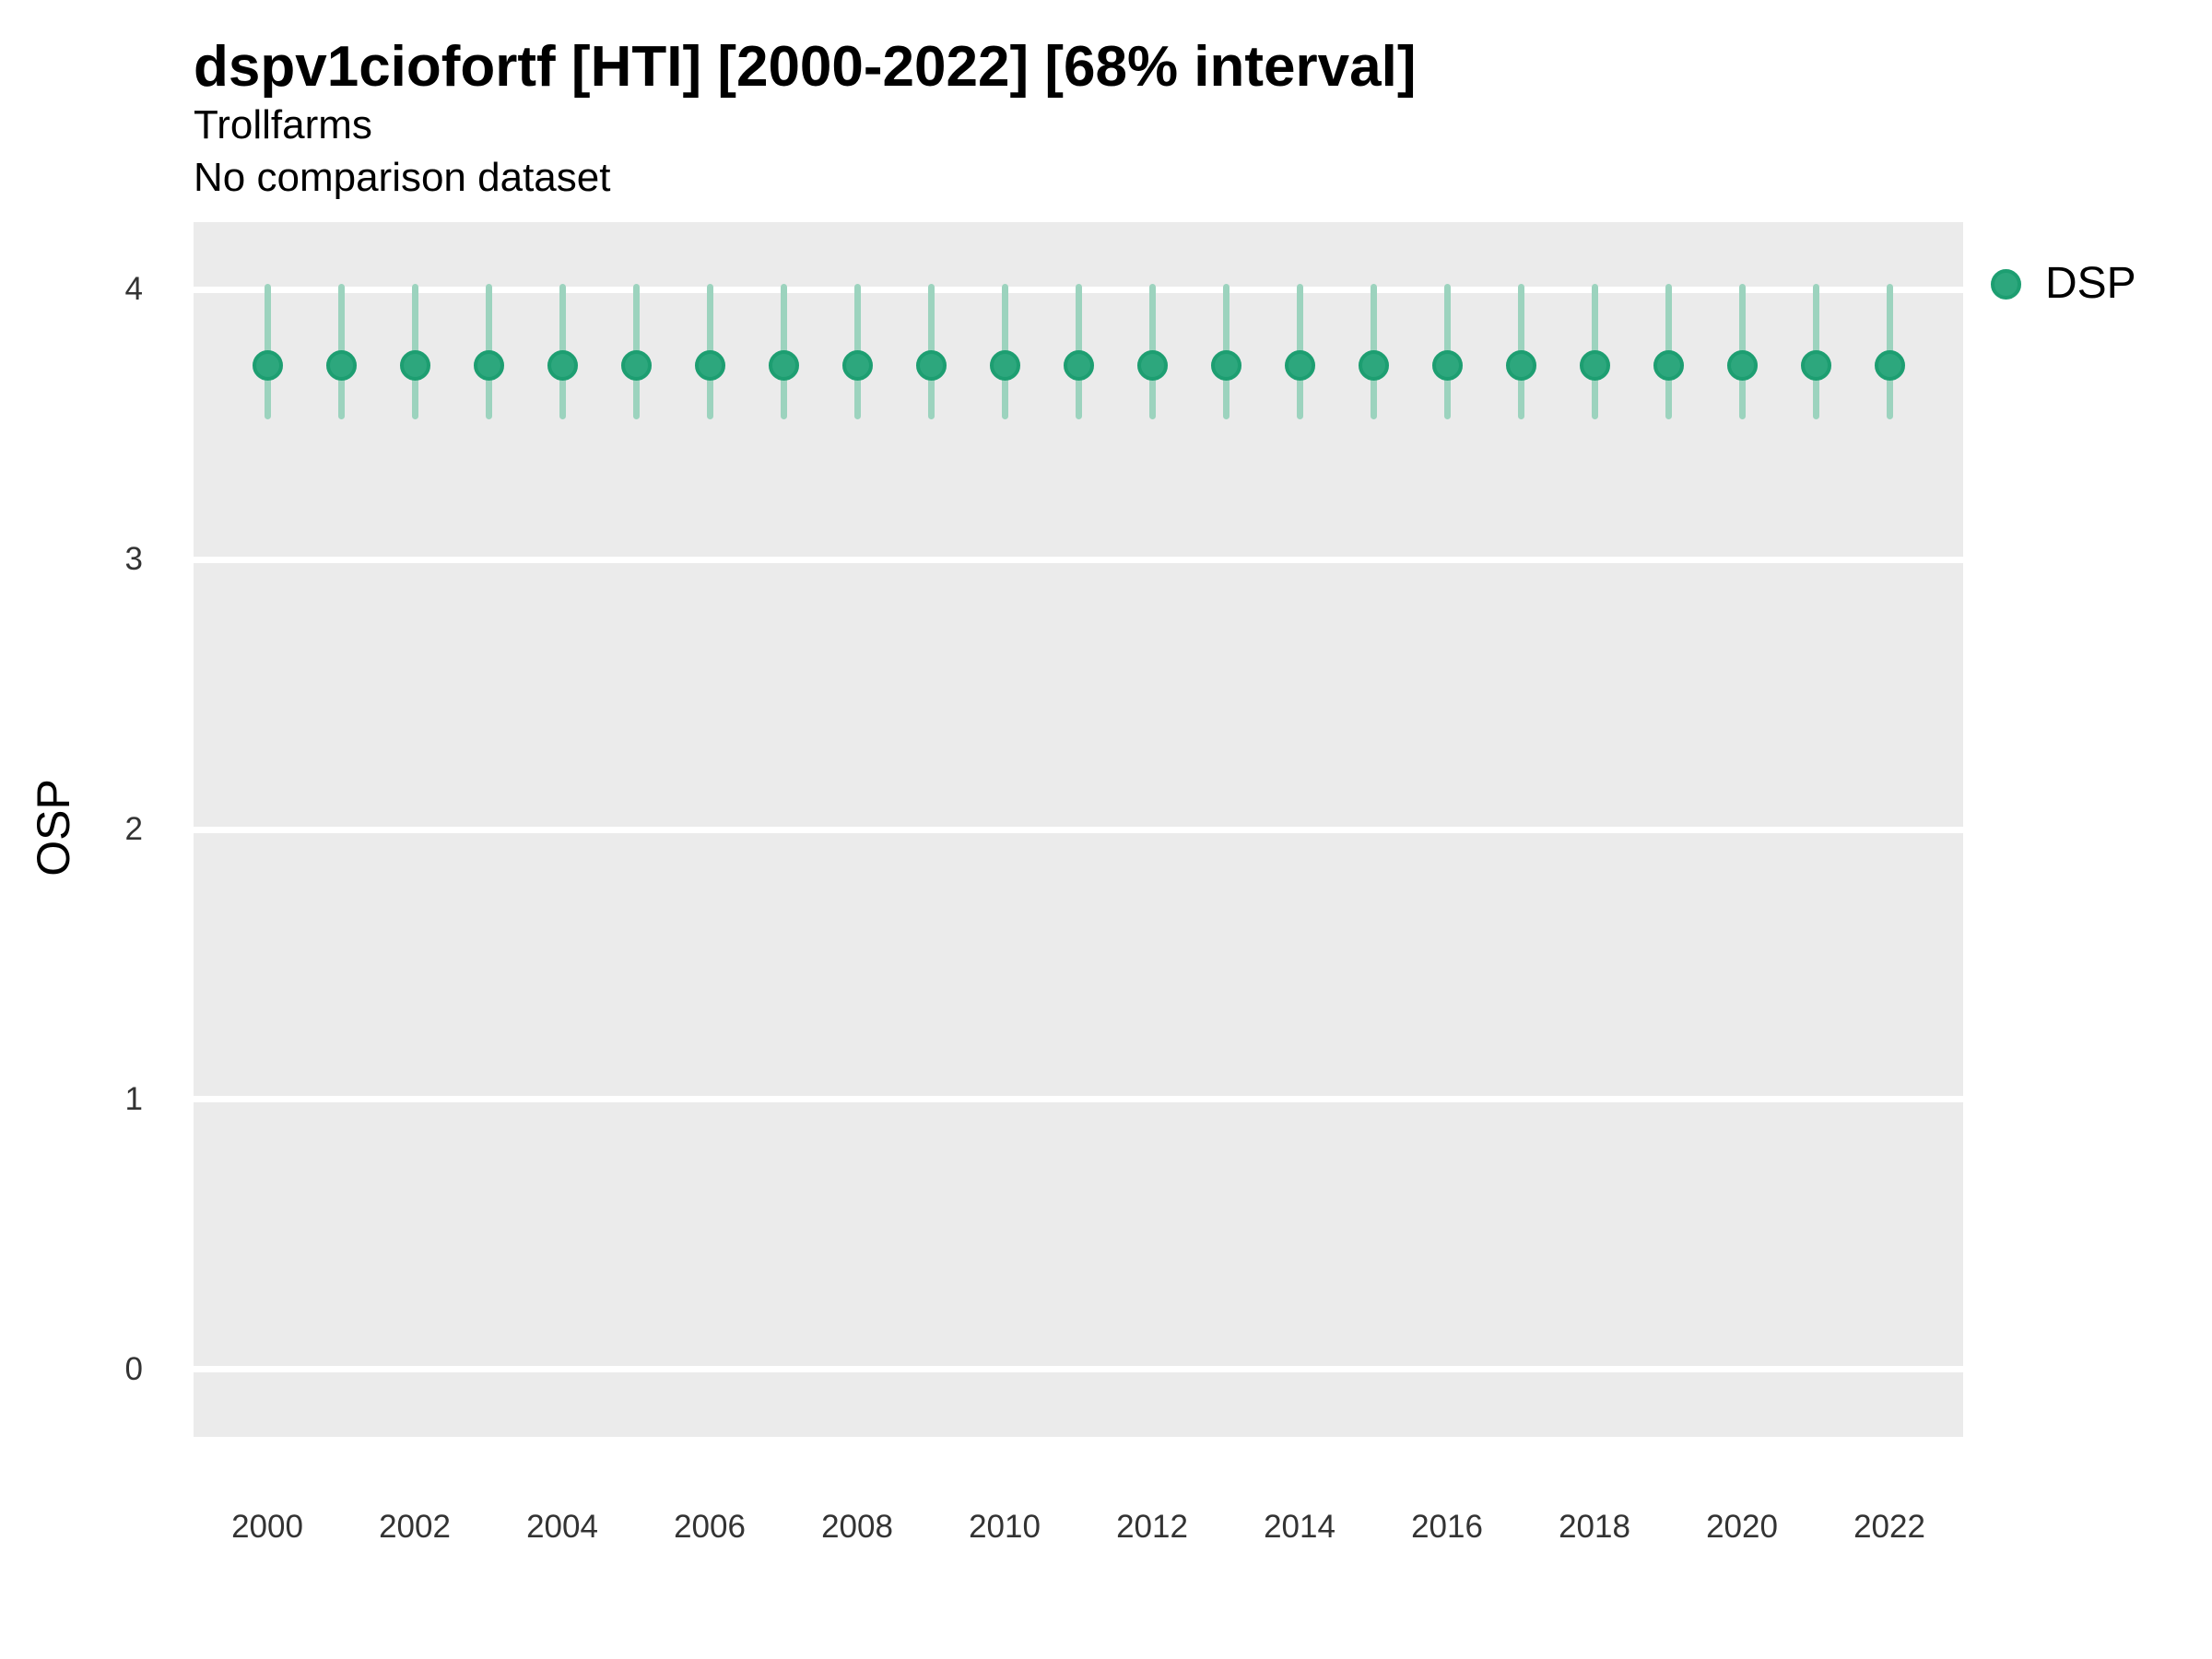  I want to click on x-tick-label-2022: 2022, so click(1889, 1527).